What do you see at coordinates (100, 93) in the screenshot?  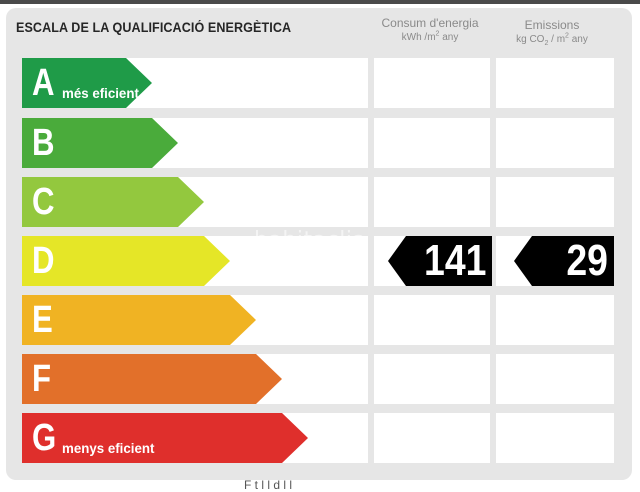 I see `rating-sublabel: més eficient` at bounding box center [100, 93].